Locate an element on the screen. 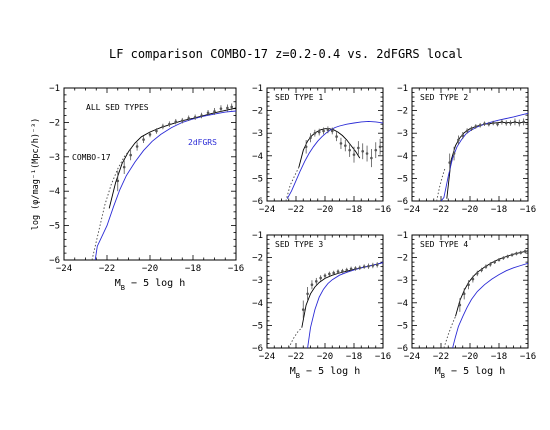 This screenshot has height=430, width=550. series-2dfgrs-line is located at coordinates (345, 305).